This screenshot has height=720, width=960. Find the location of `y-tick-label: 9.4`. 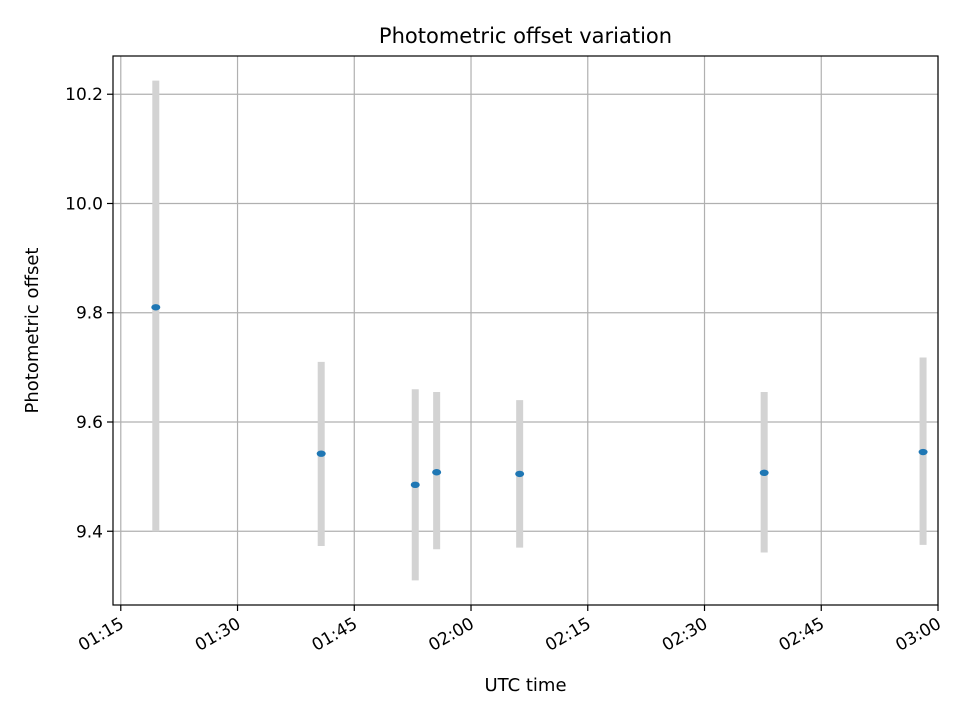

y-tick-label: 9.4 is located at coordinates (89, 532).